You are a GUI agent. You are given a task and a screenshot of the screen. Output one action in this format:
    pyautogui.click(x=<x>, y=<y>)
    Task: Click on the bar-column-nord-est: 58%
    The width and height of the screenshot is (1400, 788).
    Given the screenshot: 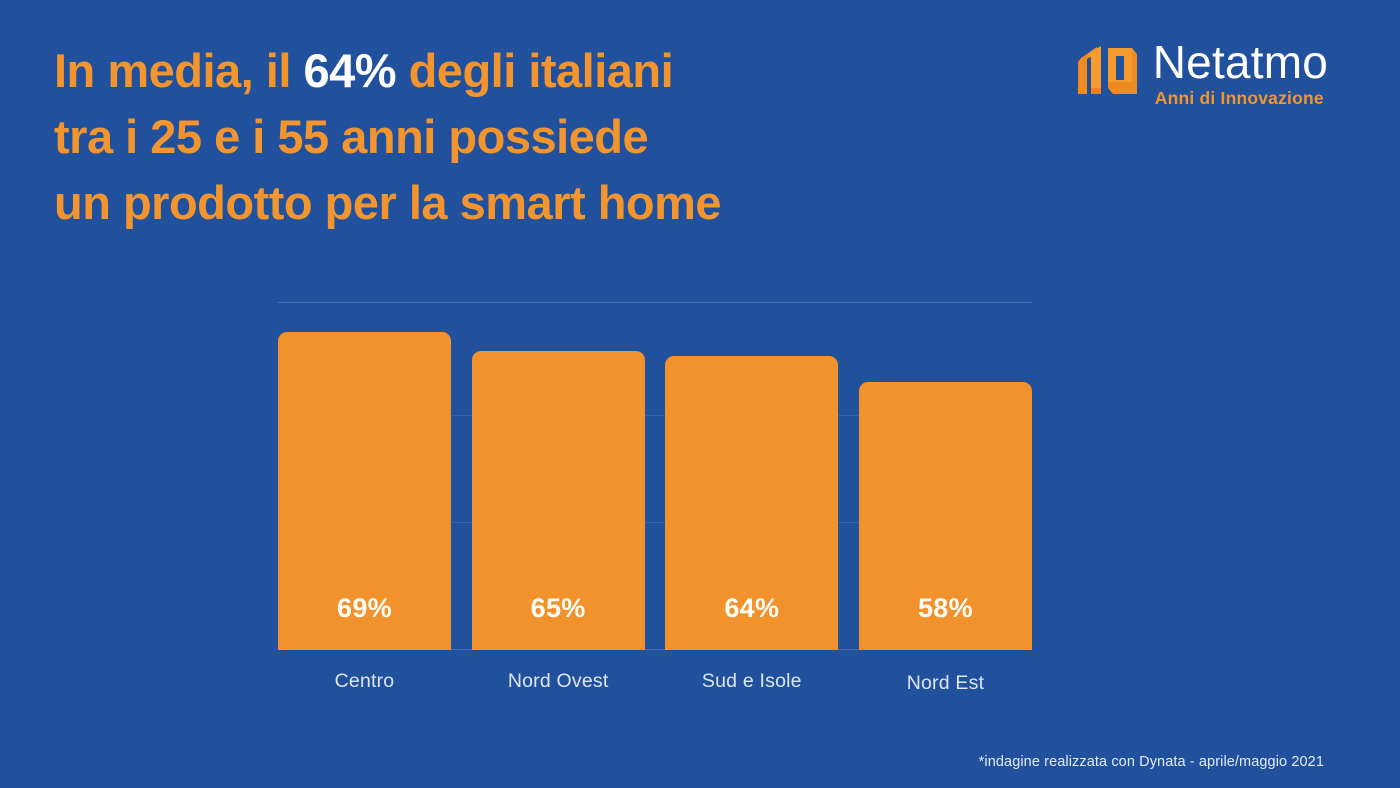 What is the action you would take?
    pyautogui.click(x=945, y=476)
    